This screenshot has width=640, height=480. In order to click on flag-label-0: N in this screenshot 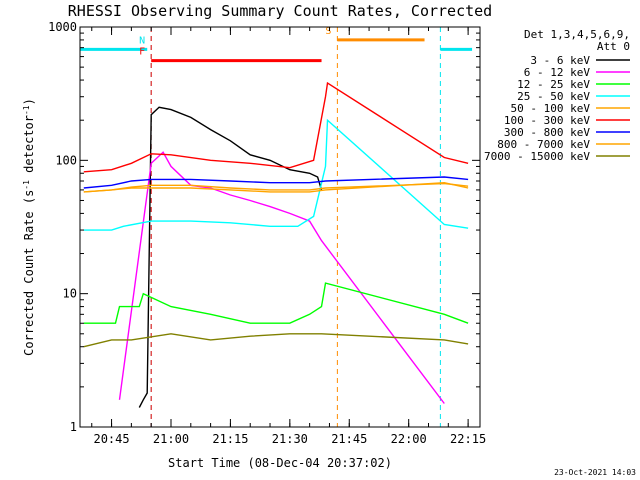, I will do `click(142, 40)`.